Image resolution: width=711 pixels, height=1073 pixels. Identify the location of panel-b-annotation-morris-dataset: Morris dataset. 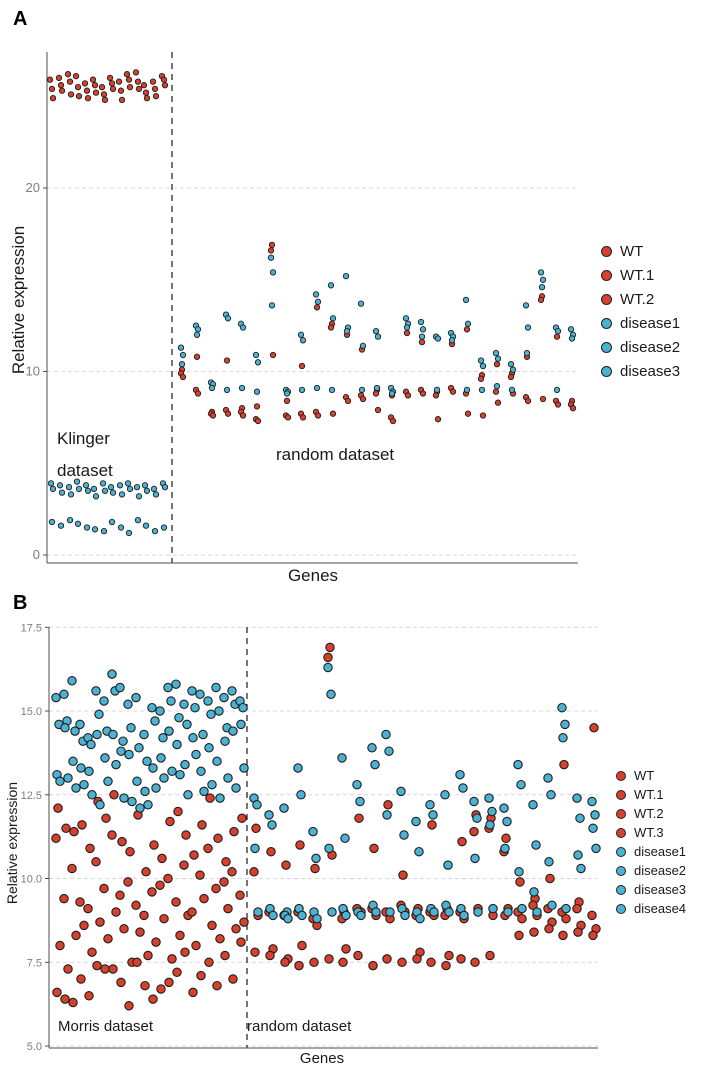
(106, 1026).